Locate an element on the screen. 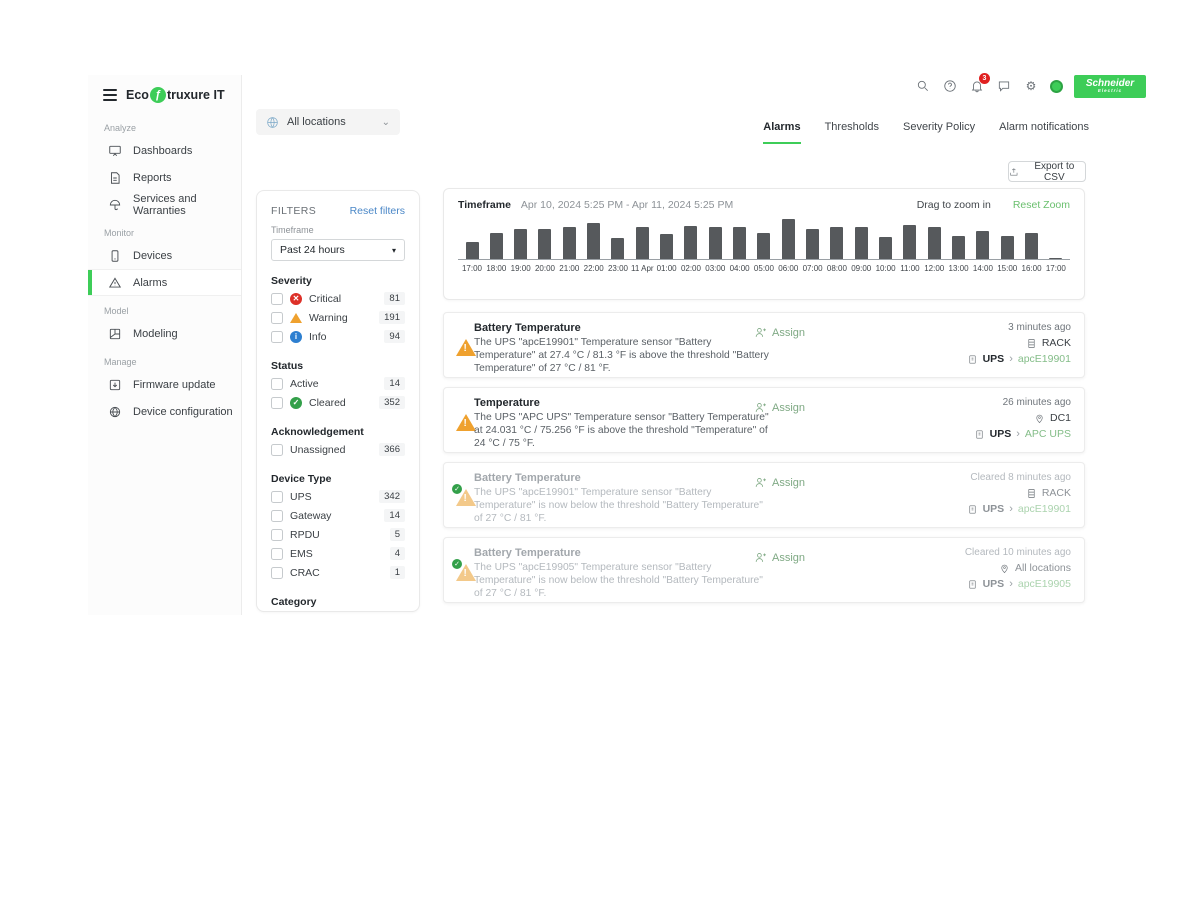 The image size is (1200, 900). x-axis-tick-label: 11 Apr is located at coordinates (642, 268).